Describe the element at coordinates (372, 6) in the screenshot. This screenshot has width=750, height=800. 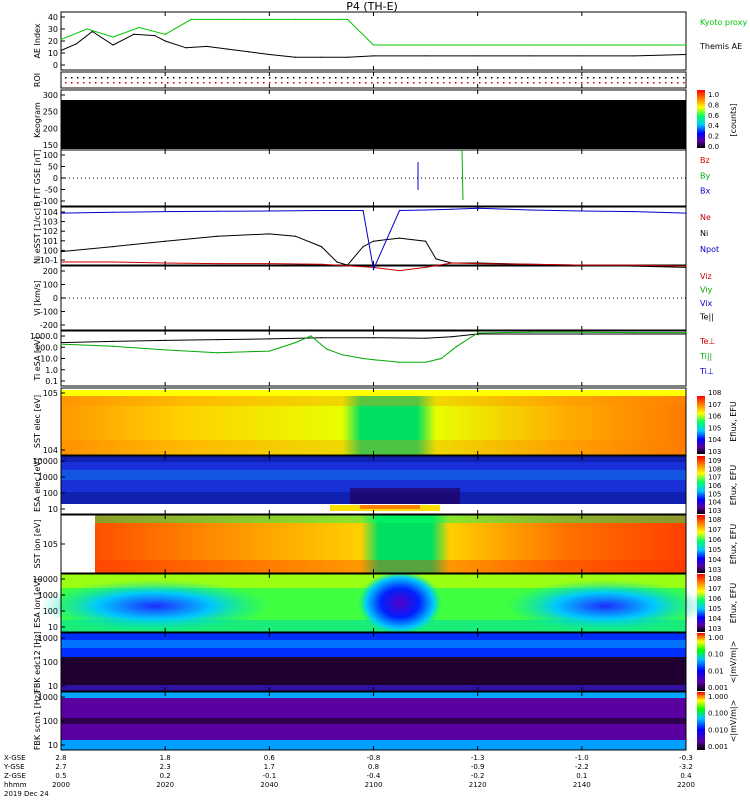
I see `chart-title: P4 (TH-E)` at that location.